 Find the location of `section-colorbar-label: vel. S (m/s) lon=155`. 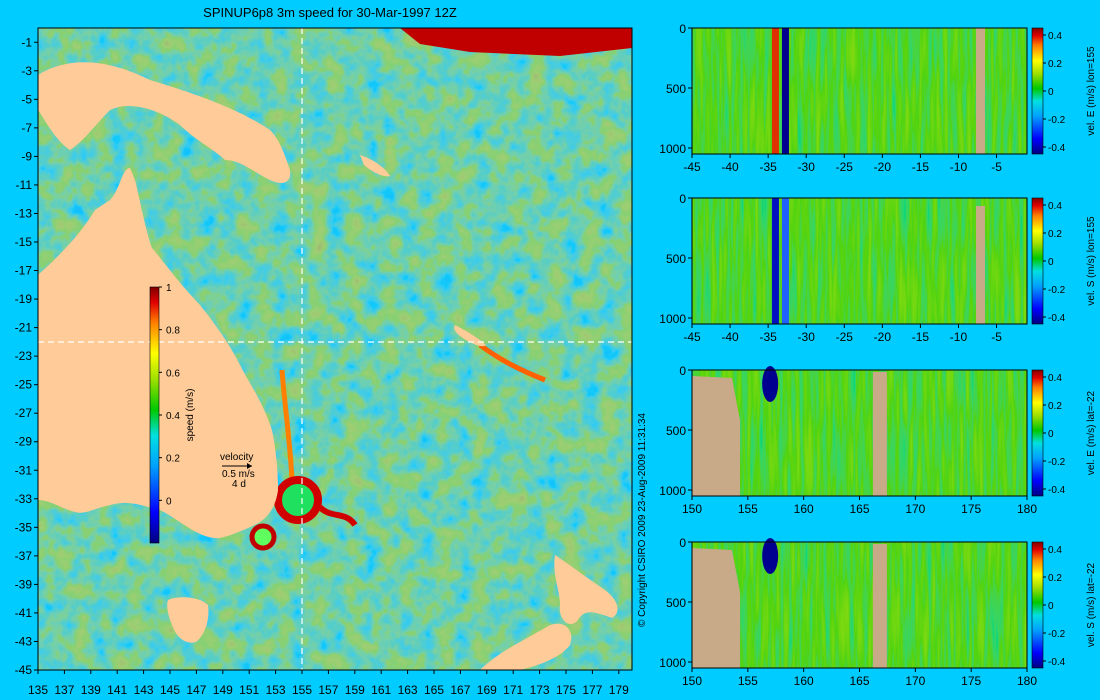

section-colorbar-label: vel. S (m/s) lon=155 is located at coordinates (1091, 261).